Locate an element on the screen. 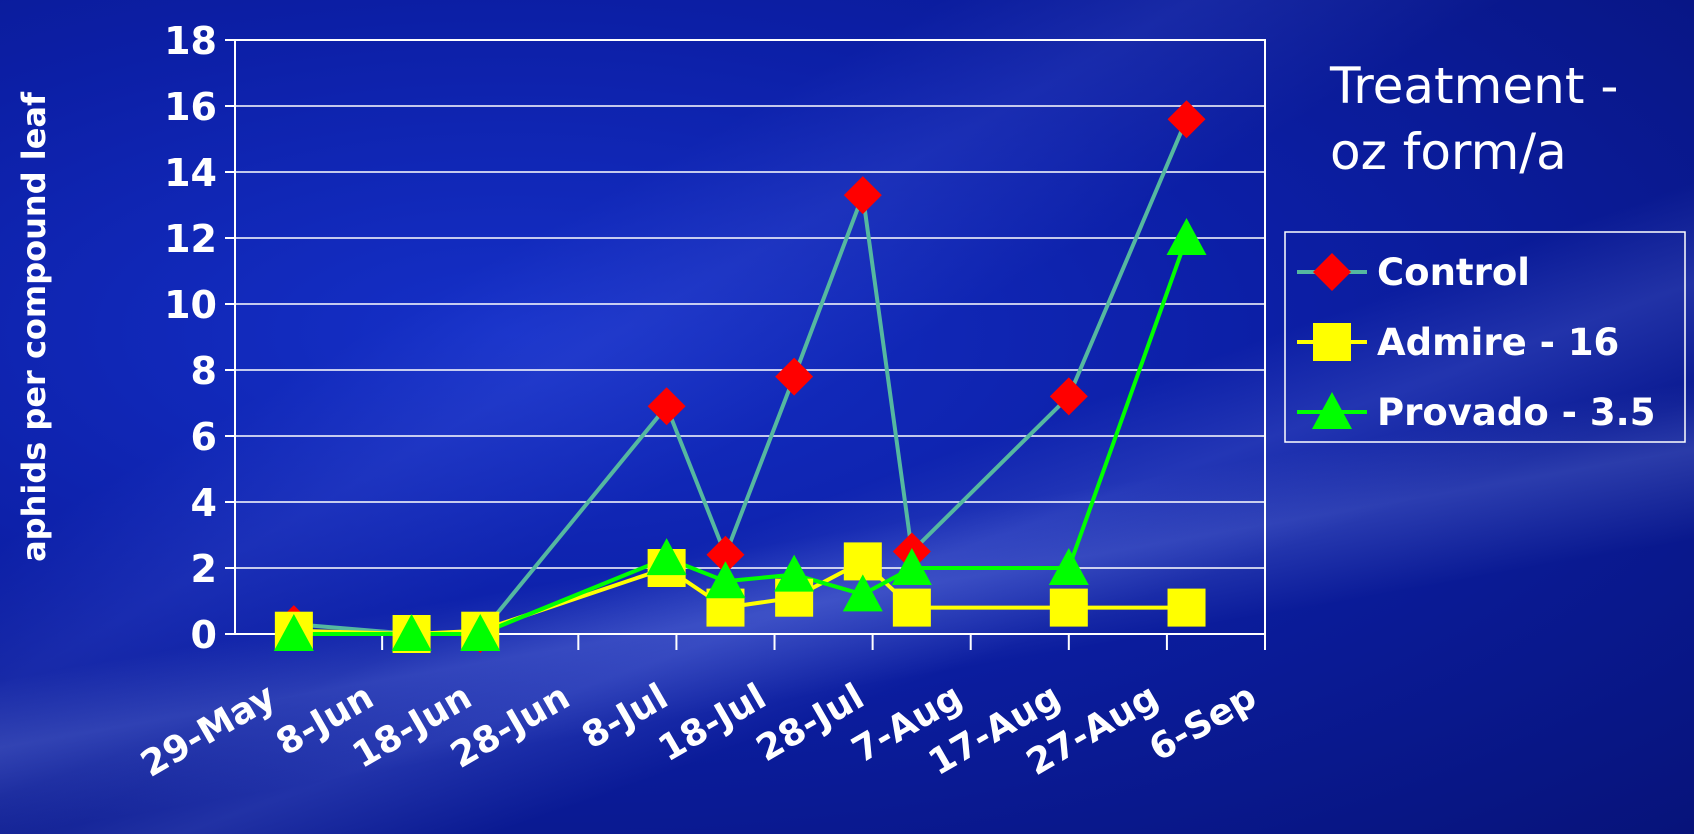 Image resolution: width=1694 pixels, height=834 pixels. legend-label: Control is located at coordinates (1453, 272).